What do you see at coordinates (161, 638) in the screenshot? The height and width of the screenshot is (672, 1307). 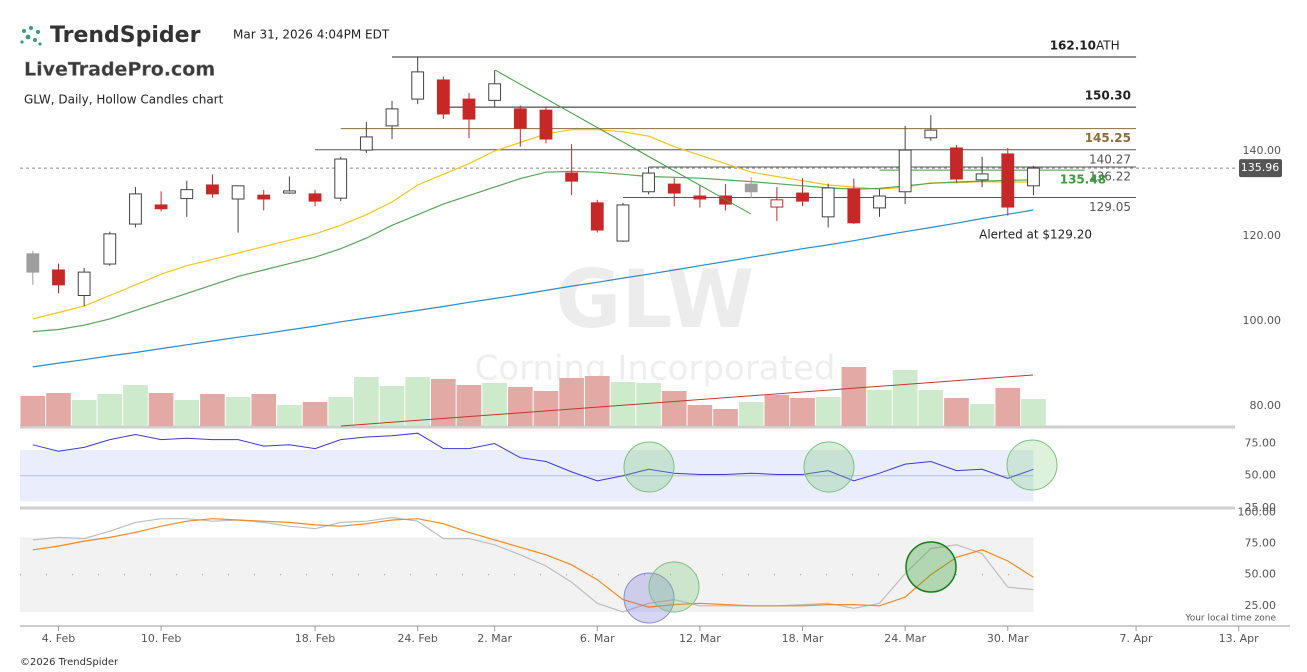 I see `x-tick-label: 10. Feb` at bounding box center [161, 638].